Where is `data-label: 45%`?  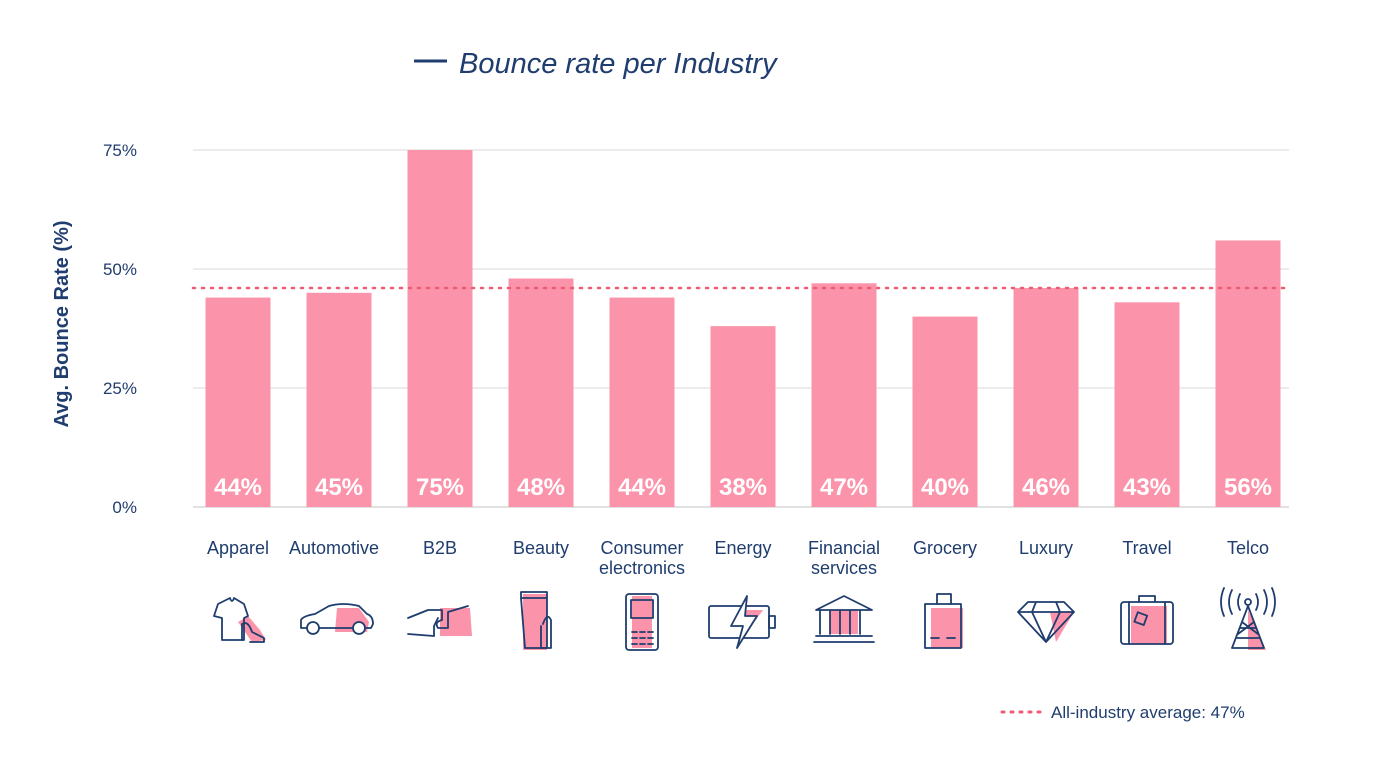
data-label: 45% is located at coordinates (339, 487).